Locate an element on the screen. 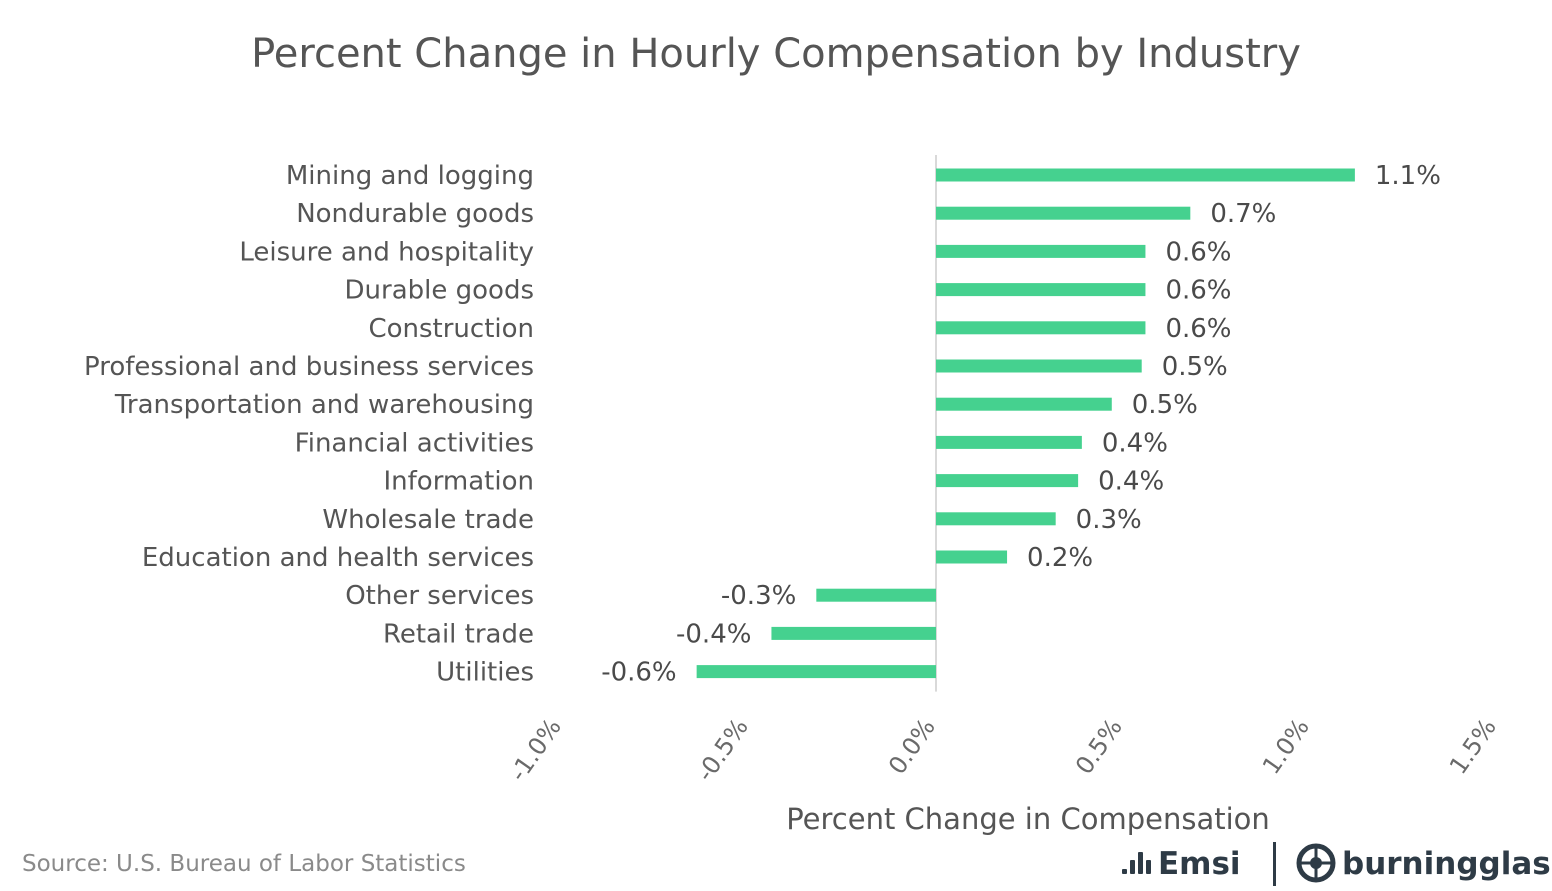 This screenshot has width=1552, height=891. category-label: Retail trade is located at coordinates (458, 634).